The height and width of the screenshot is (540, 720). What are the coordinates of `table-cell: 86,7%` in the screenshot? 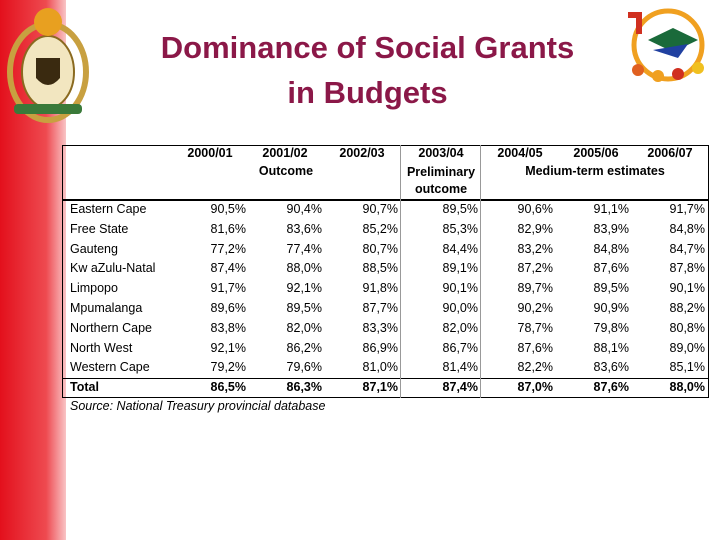 It's located at (460, 347).